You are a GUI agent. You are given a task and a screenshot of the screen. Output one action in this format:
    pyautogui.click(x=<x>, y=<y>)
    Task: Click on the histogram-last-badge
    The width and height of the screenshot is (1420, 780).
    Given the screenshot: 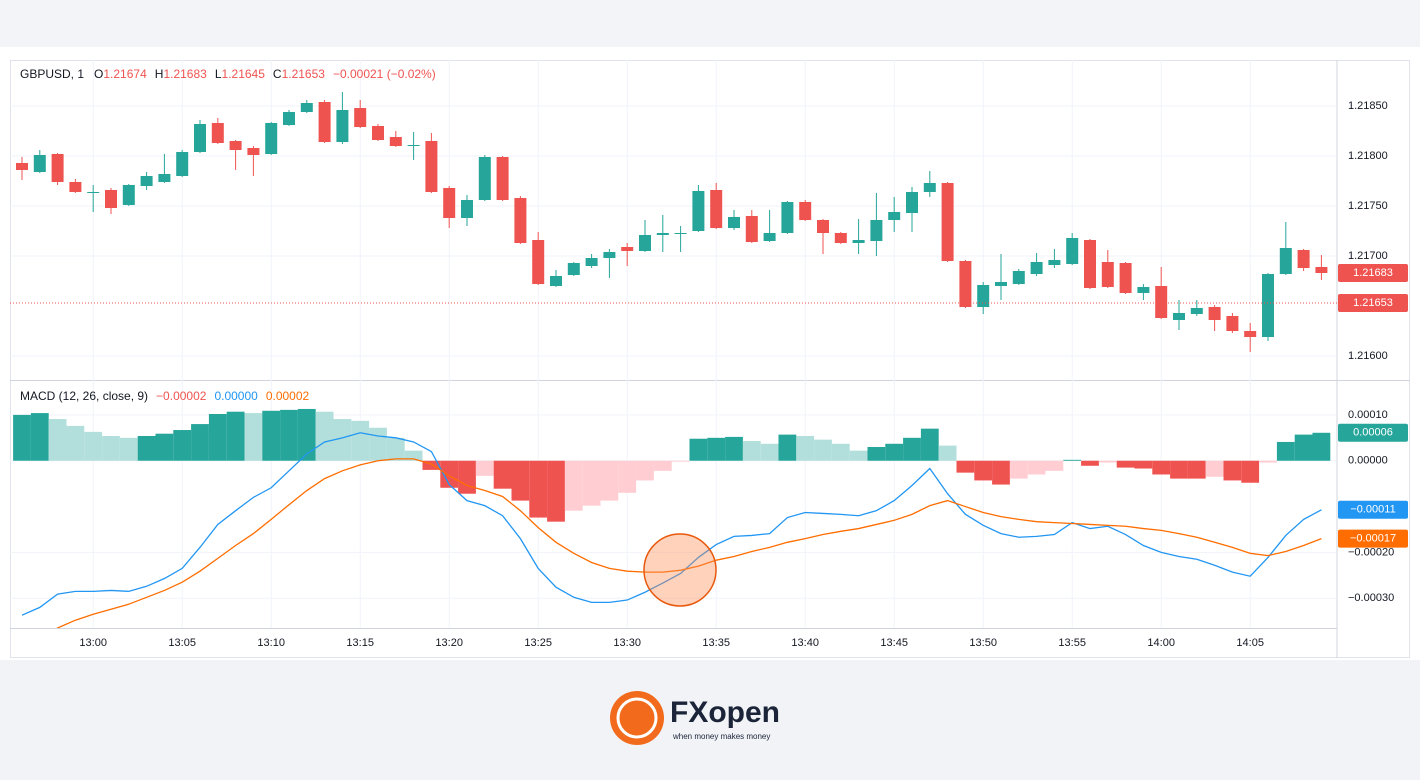 What is the action you would take?
    pyautogui.click(x=1373, y=432)
    